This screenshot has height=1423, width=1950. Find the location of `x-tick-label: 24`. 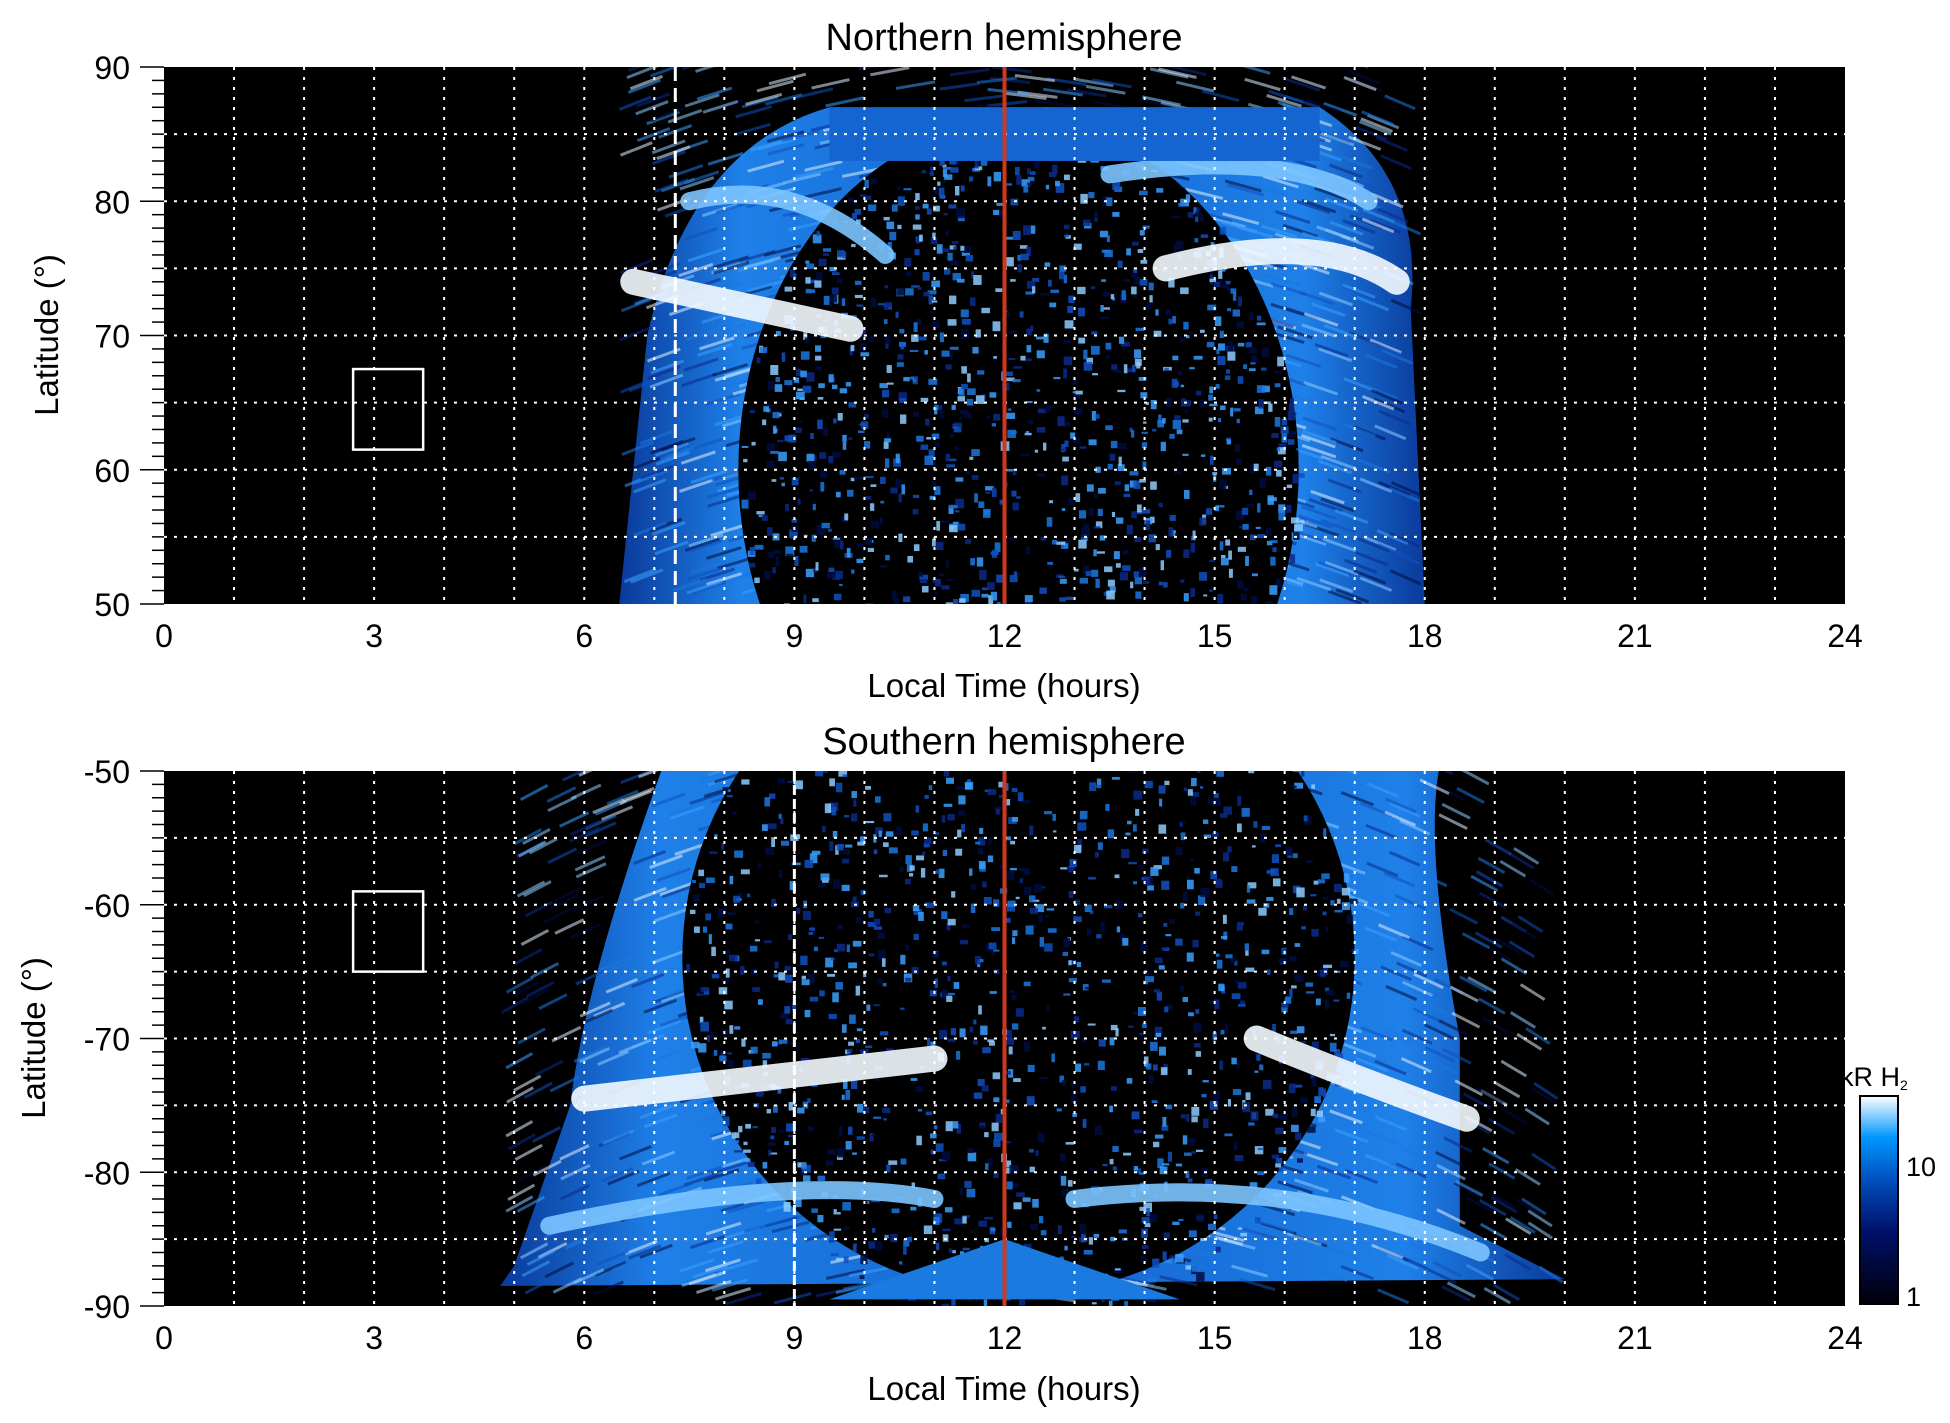

x-tick-label: 24 is located at coordinates (1845, 1338).